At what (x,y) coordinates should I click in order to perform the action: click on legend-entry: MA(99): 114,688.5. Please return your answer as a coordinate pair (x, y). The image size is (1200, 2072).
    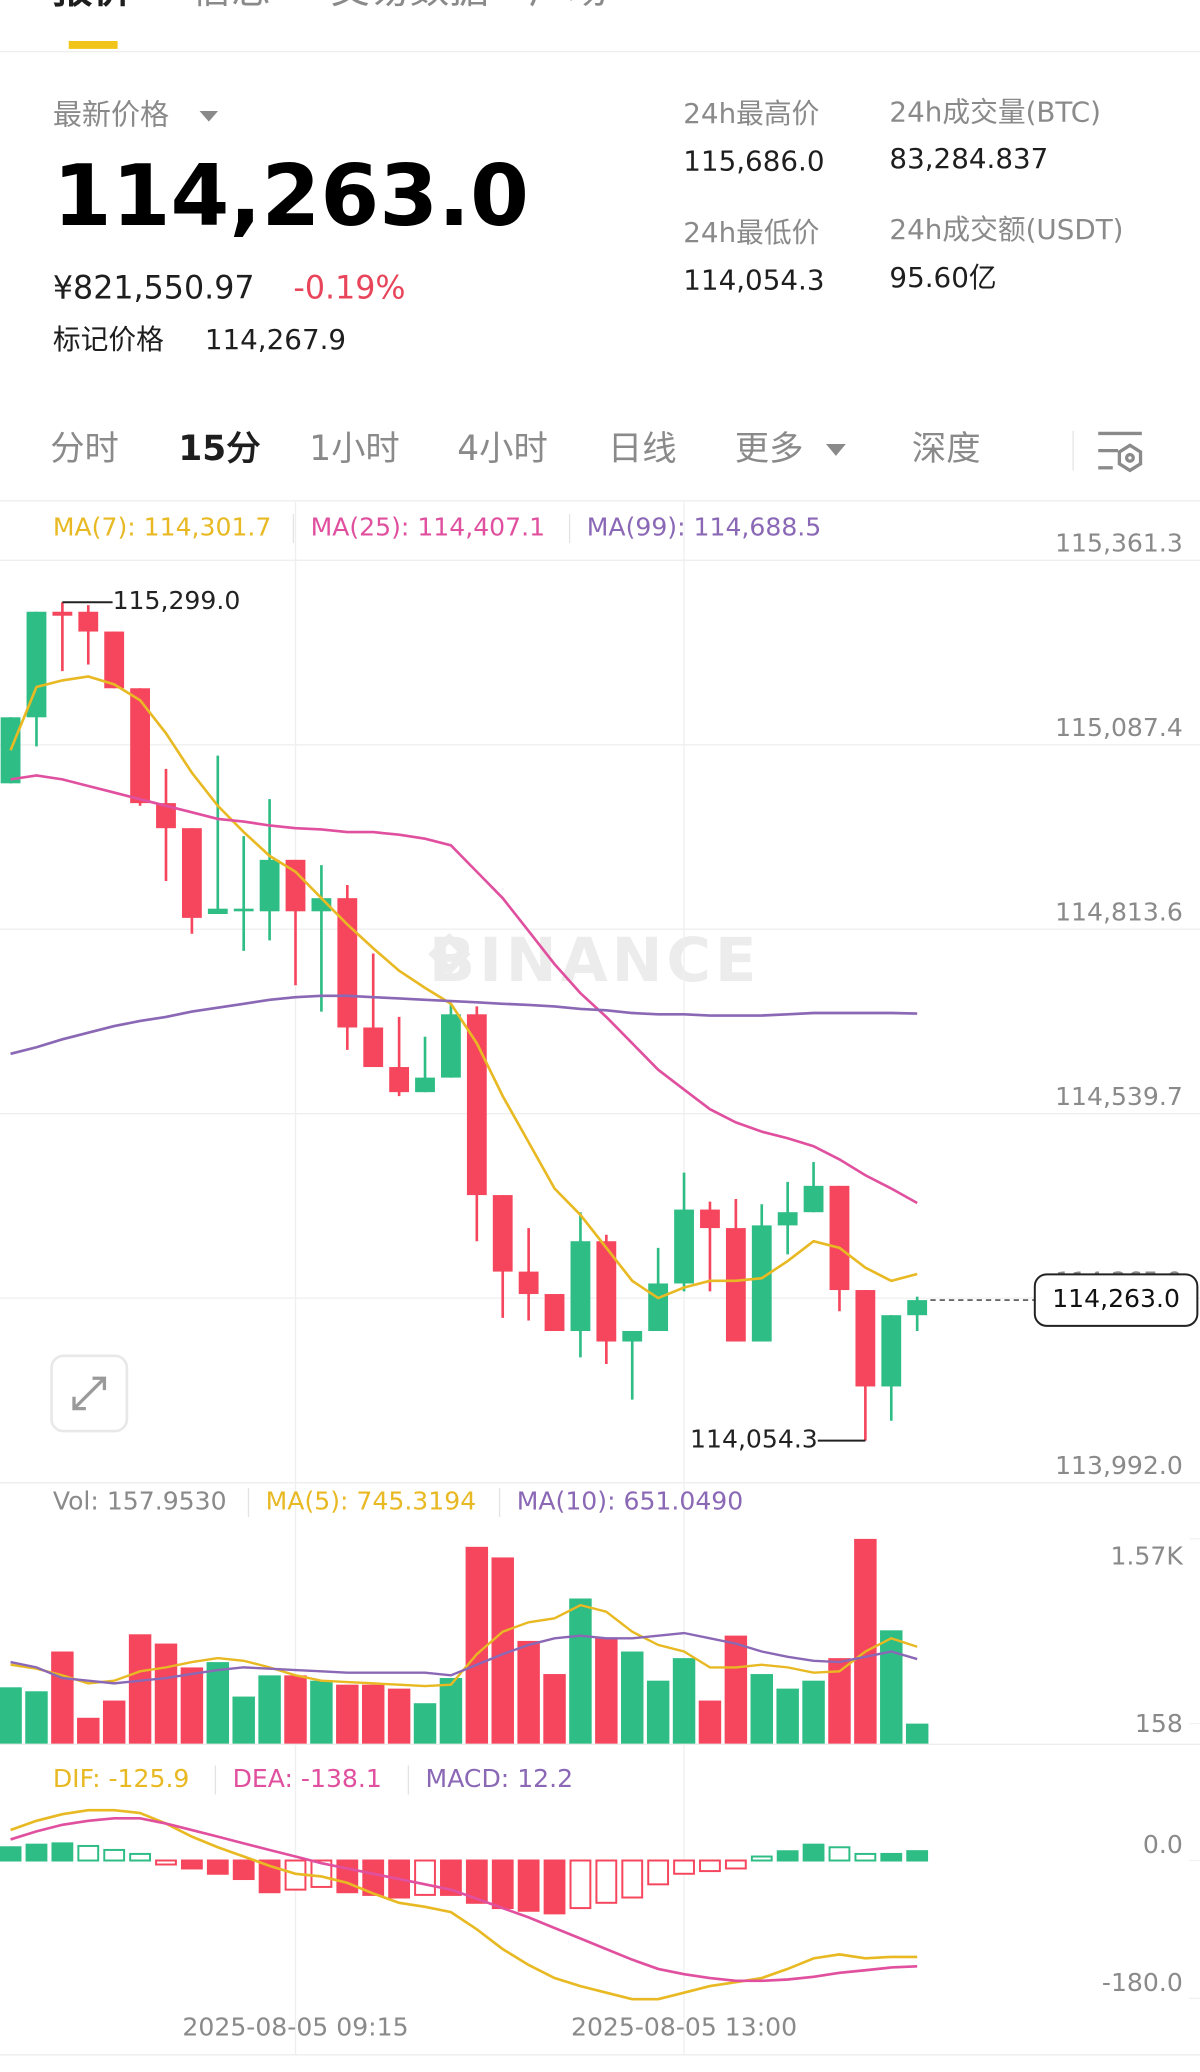
    Looking at the image, I should click on (704, 527).